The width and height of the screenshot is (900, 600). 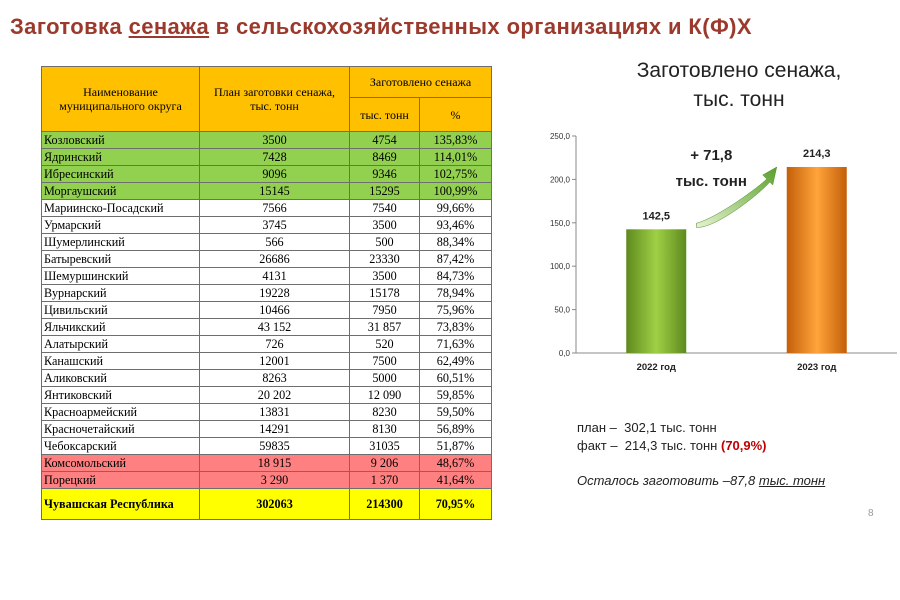 I want to click on chart-title-line2: тыс. тонн, so click(x=739, y=99).